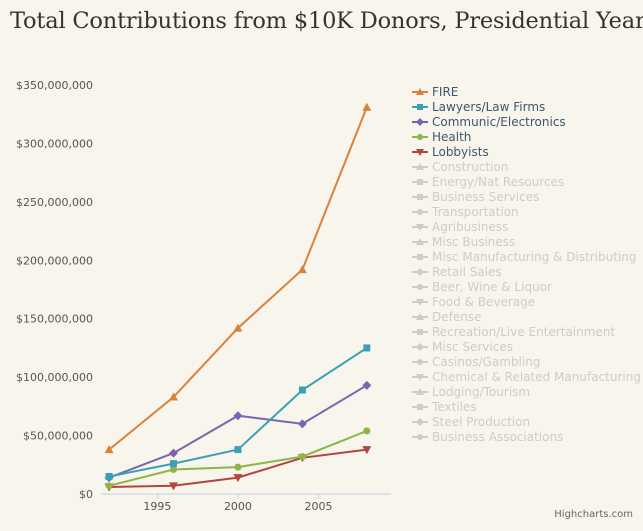 The height and width of the screenshot is (531, 643). I want to click on series-lawyers-law-firms, so click(238, 412).